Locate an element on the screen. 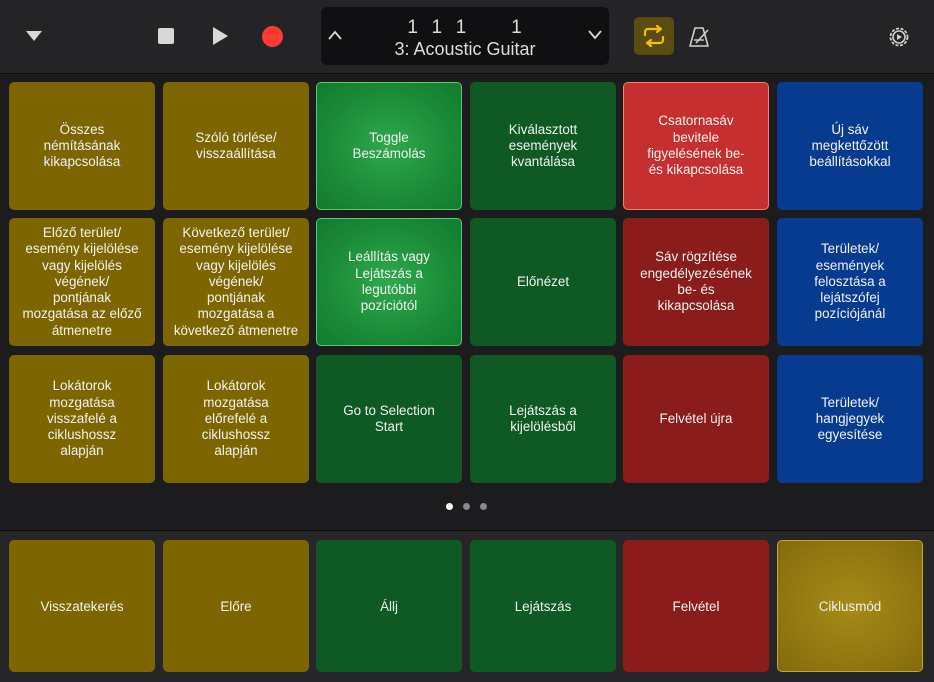 The width and height of the screenshot is (934, 682). grid-cell-record-again: Felvétel újra is located at coordinates (696, 419).